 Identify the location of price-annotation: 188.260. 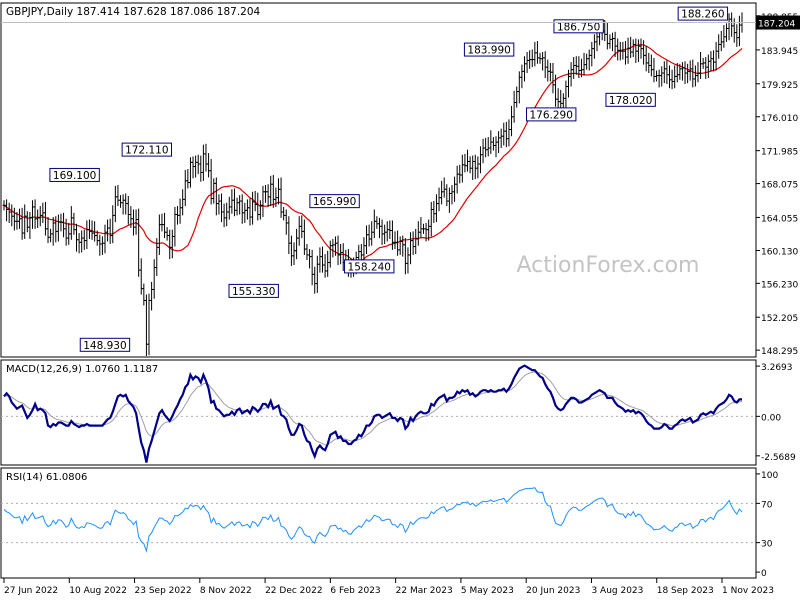
(703, 13).